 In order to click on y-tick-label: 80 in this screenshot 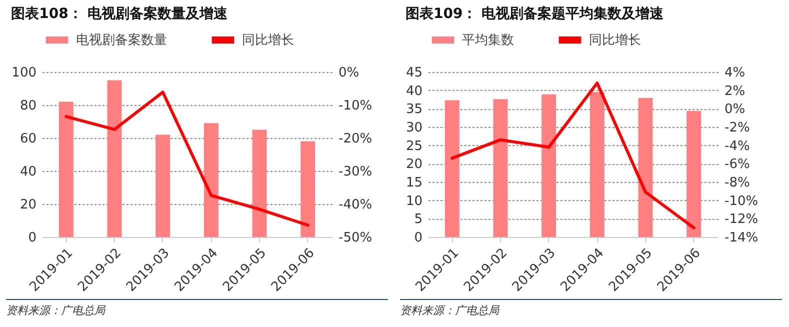, I will do `click(28, 106)`.